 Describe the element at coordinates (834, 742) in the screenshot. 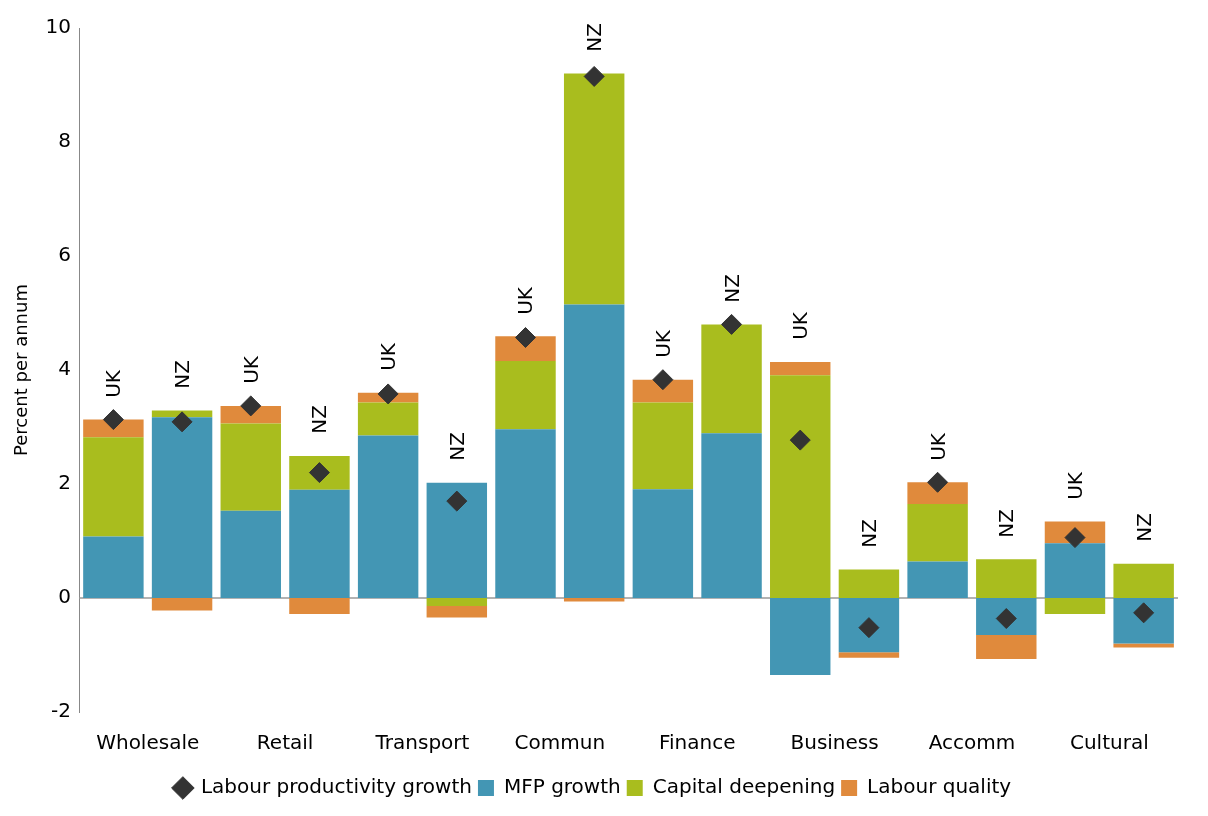

I see `text: Business` at that location.